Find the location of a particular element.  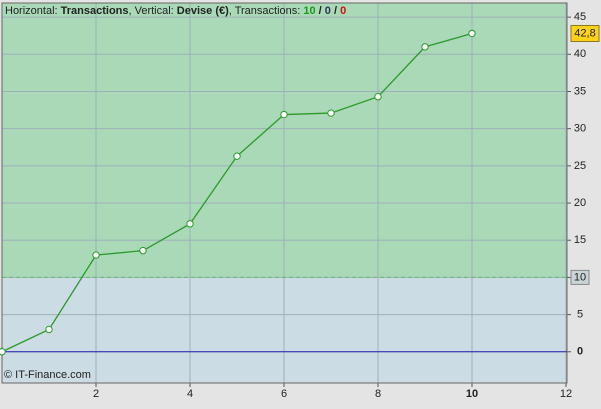

y-tick-label: 35 is located at coordinates (580, 91).